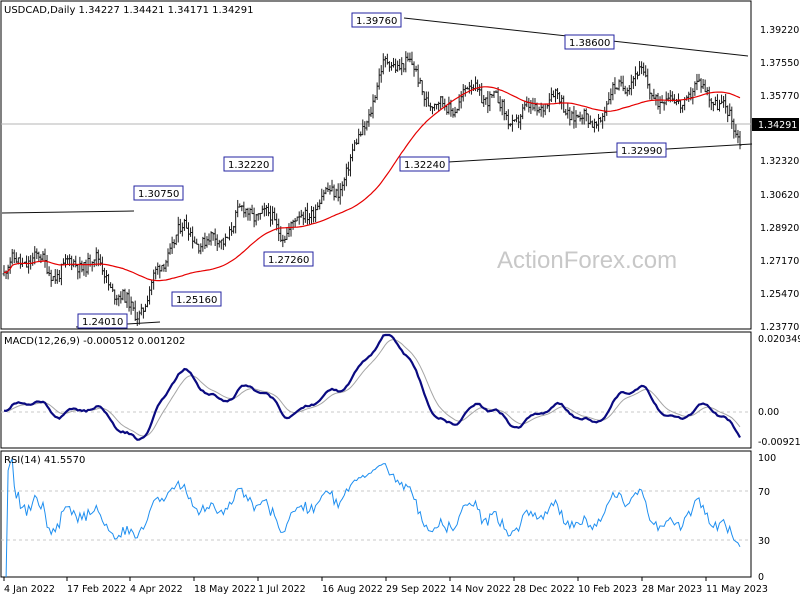 Image resolution: width=800 pixels, height=600 pixels. I want to click on svg-text: 1.24010, so click(102, 322).